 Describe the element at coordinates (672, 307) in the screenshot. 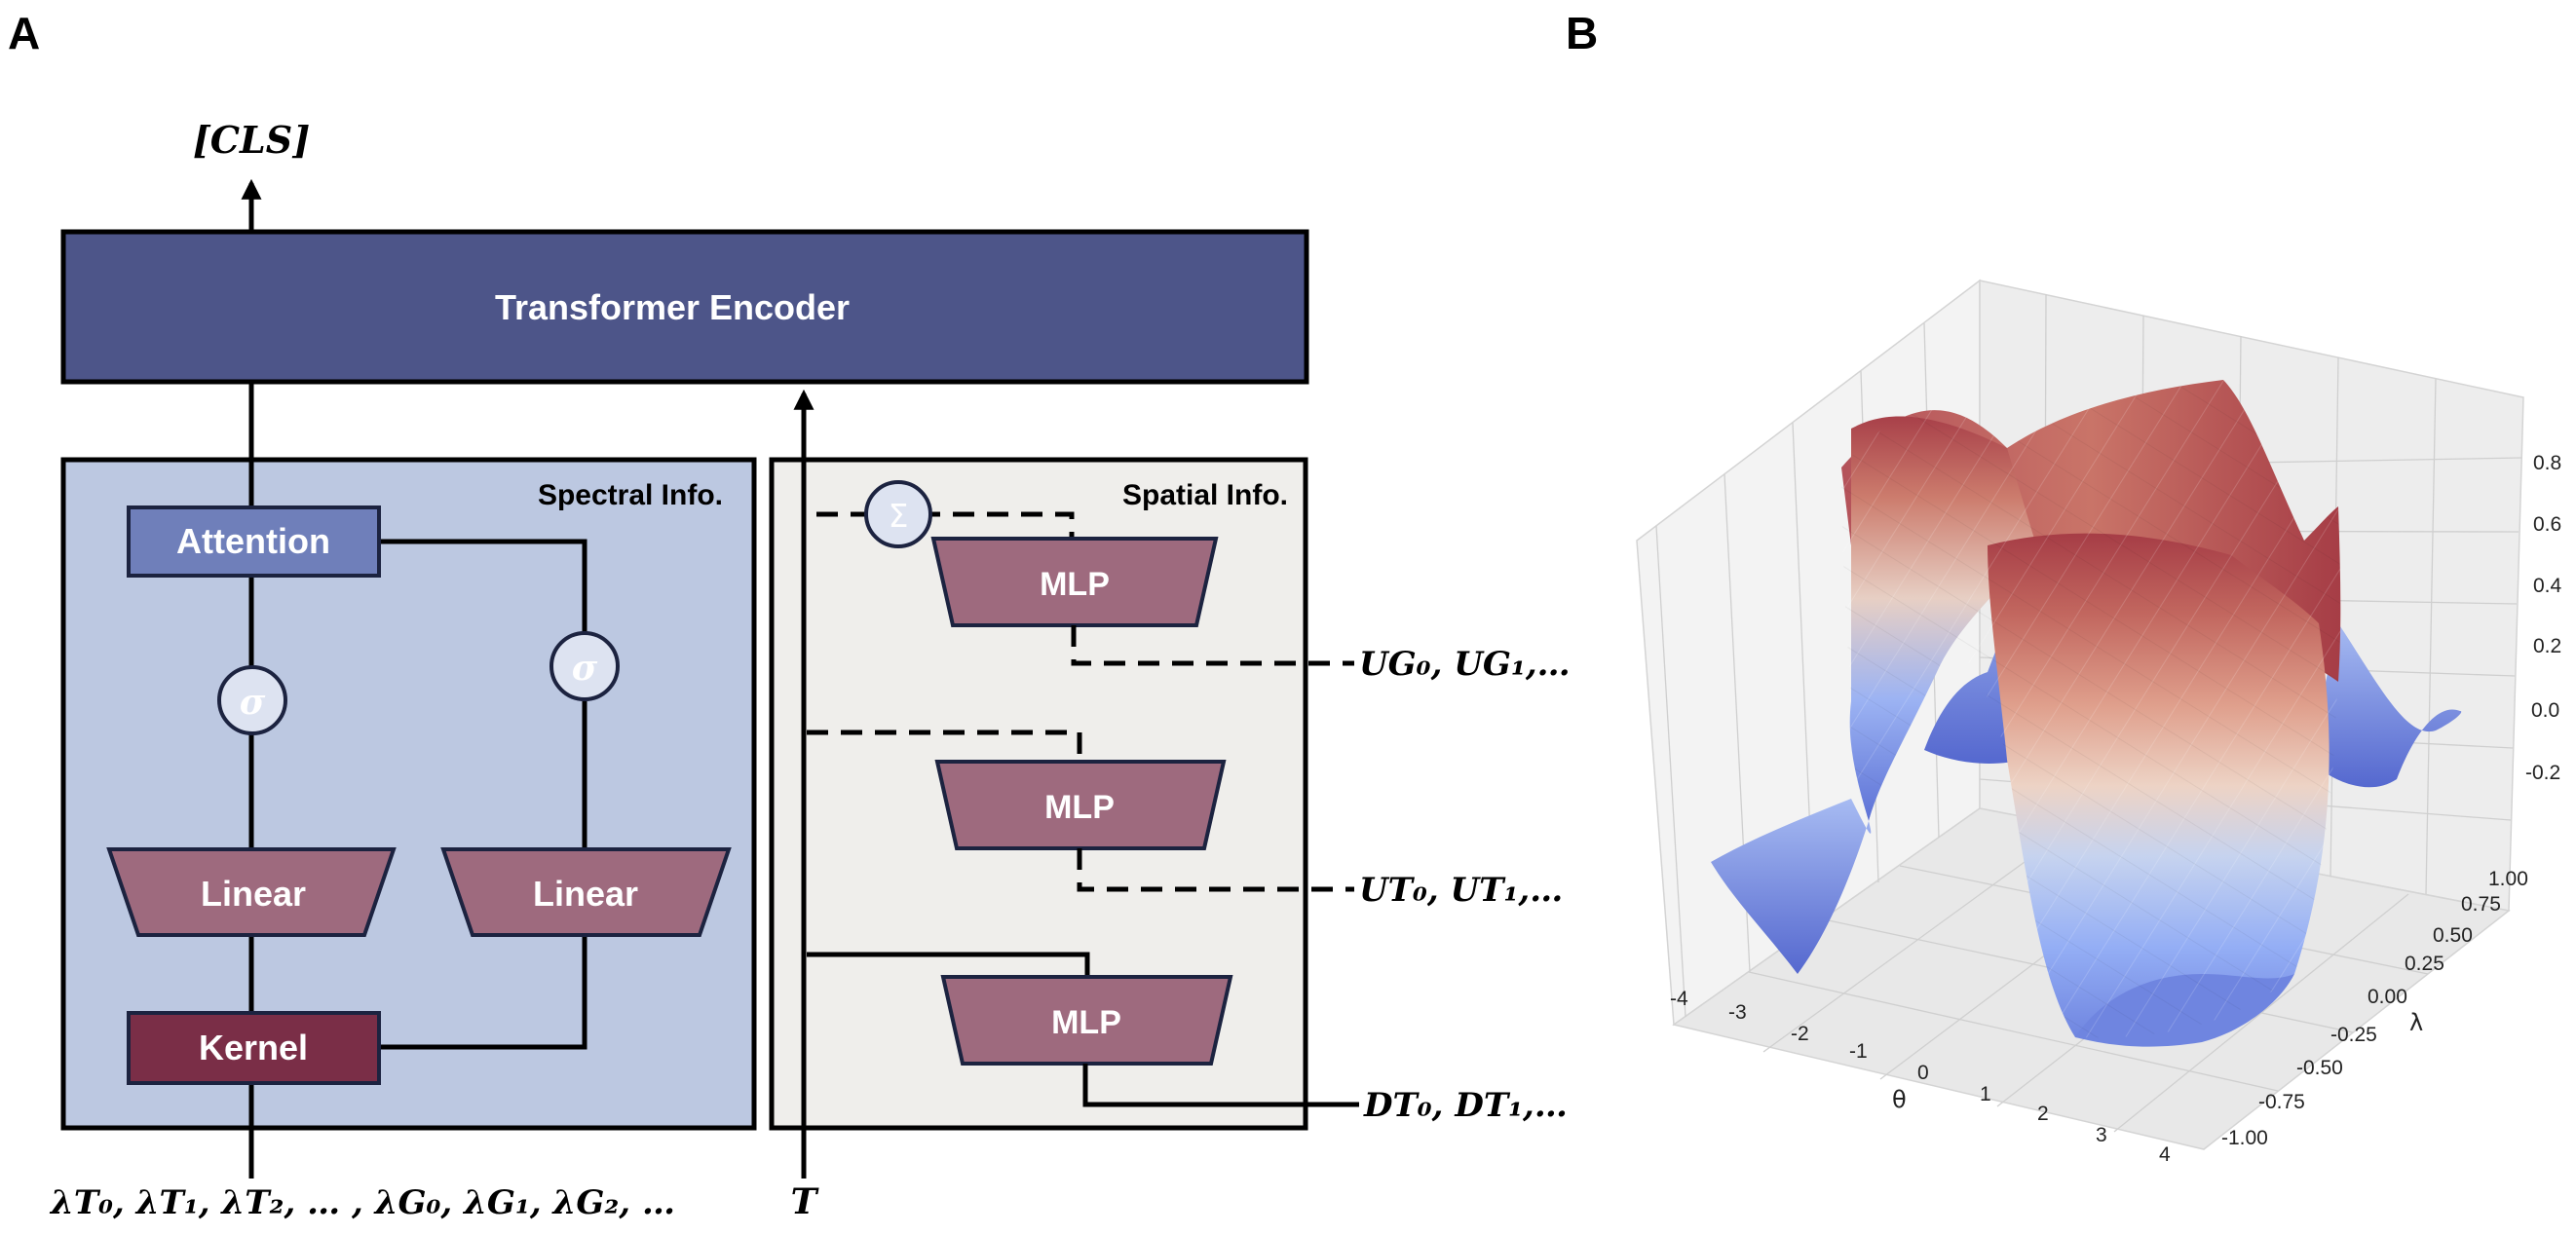

I see `transformer-encoder-label: Transformer Encoder` at that location.